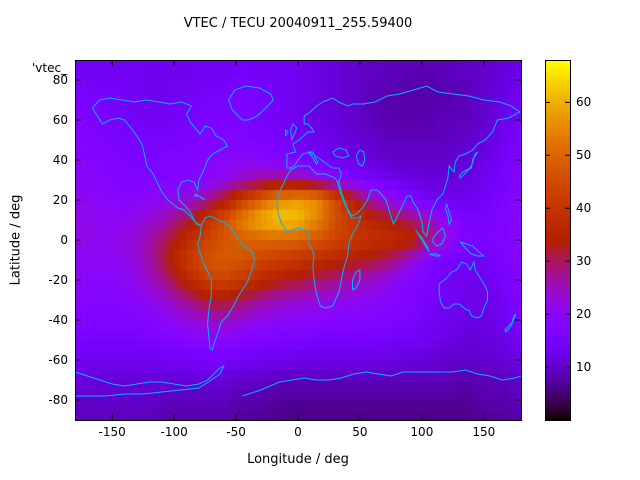 This screenshot has height=480, width=640. What do you see at coordinates (112, 432) in the screenshot?
I see `x-tick-label: -150` at bounding box center [112, 432].